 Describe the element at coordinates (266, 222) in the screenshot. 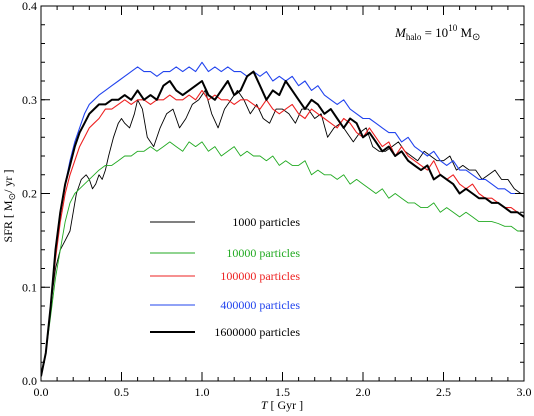

I see `legend-label-1: 1000 particles` at that location.